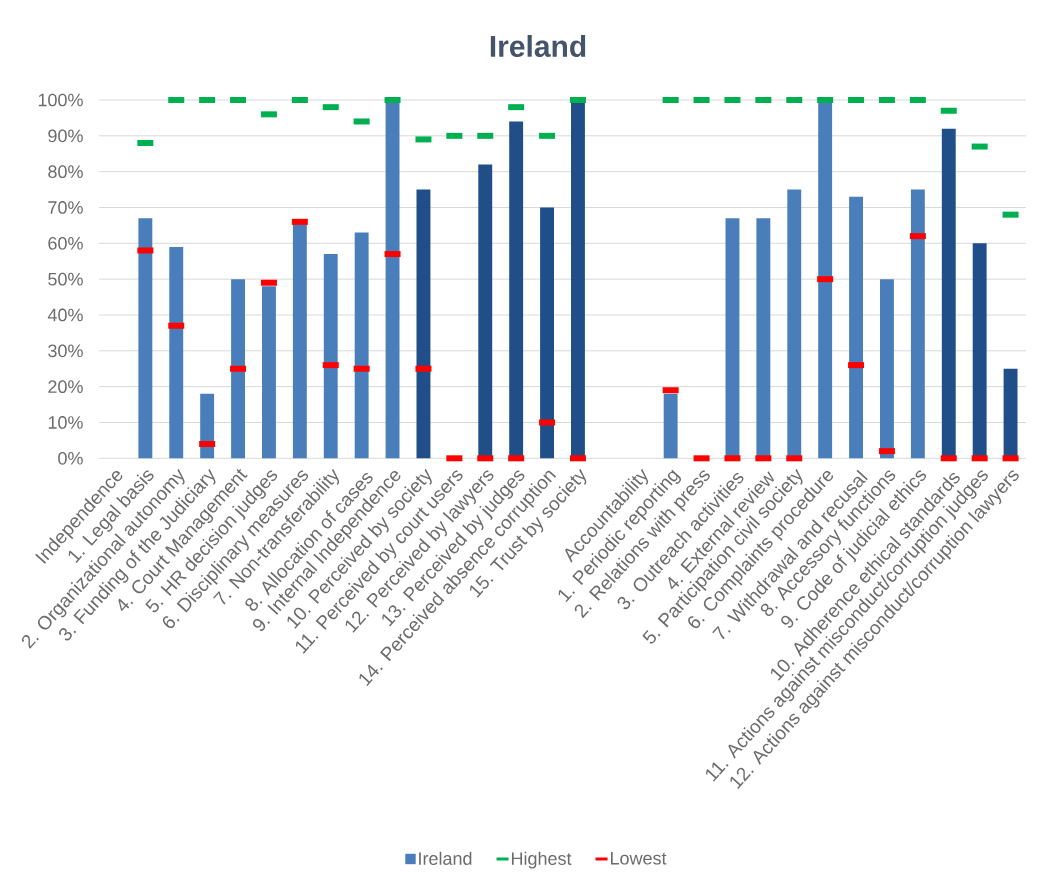 This screenshot has width=1040, height=888. I want to click on y-tick-label: 10%, so click(65, 422).